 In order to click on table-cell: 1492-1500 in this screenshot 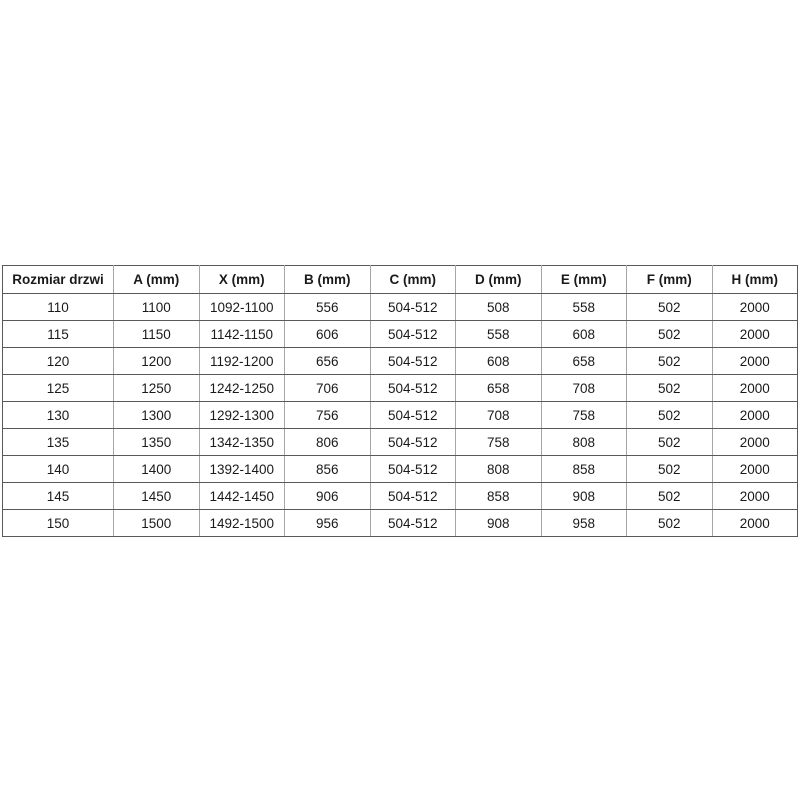, I will do `click(241, 523)`.